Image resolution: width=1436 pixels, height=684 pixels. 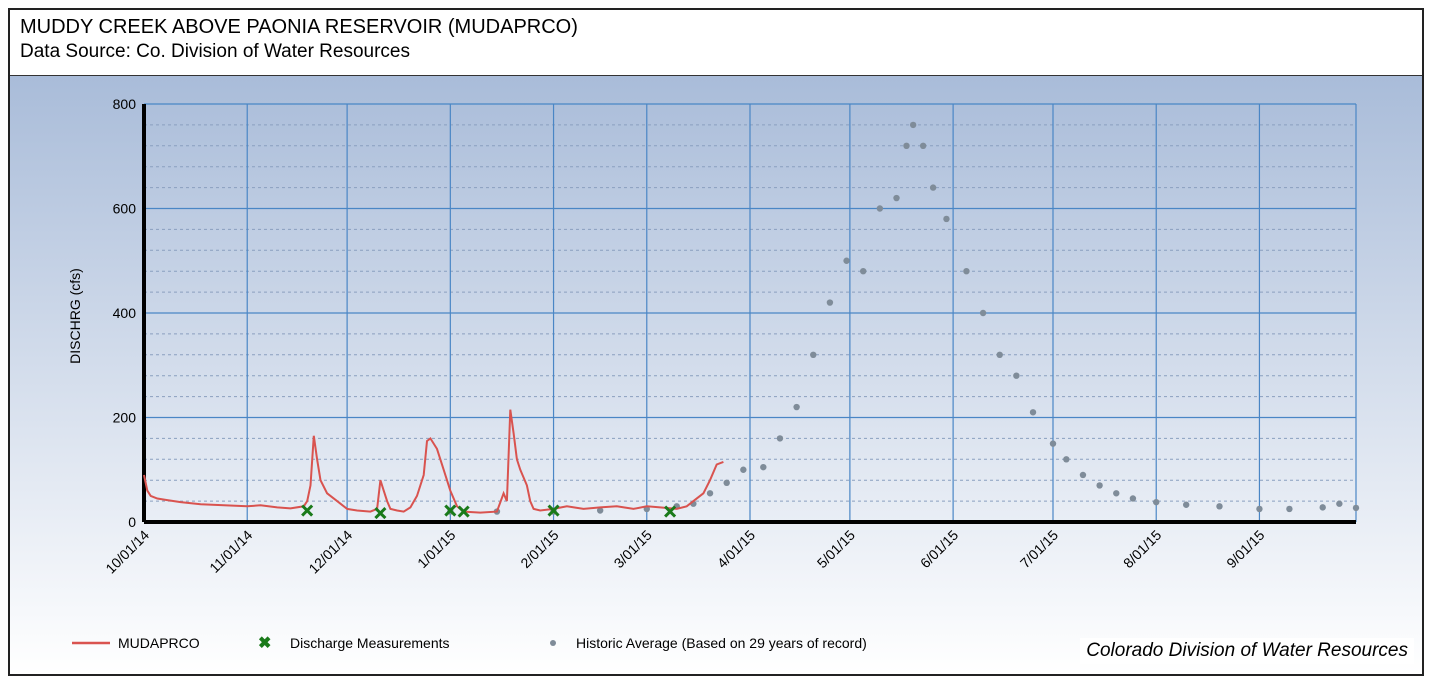 What do you see at coordinates (75, 316) in the screenshot?
I see `y-axis-label: DISCHRG (cfs)` at bounding box center [75, 316].